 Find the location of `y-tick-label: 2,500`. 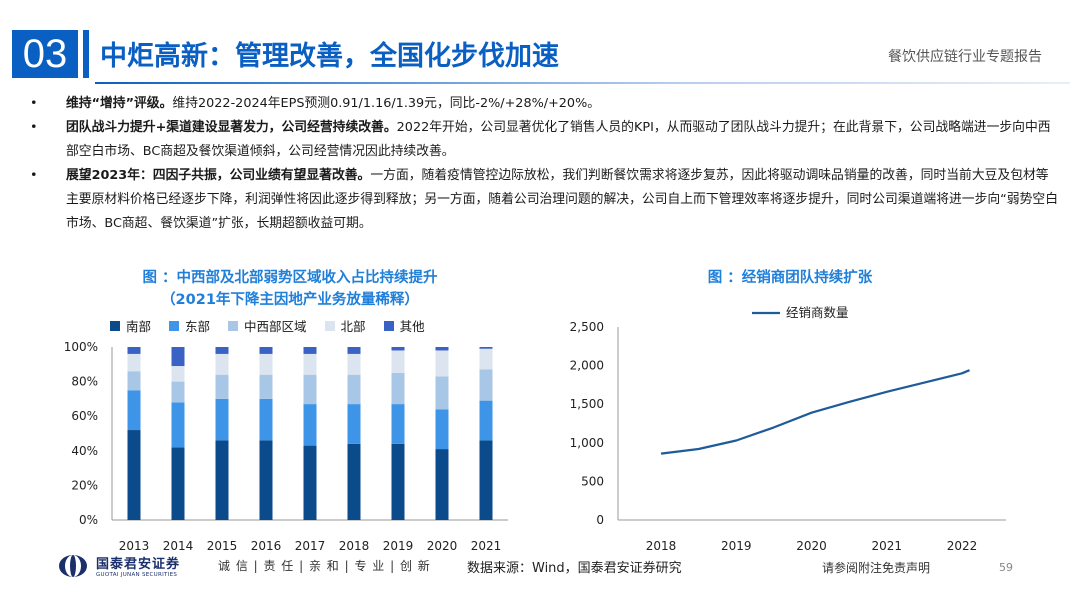

y-tick-label: 2,500 is located at coordinates (587, 327).